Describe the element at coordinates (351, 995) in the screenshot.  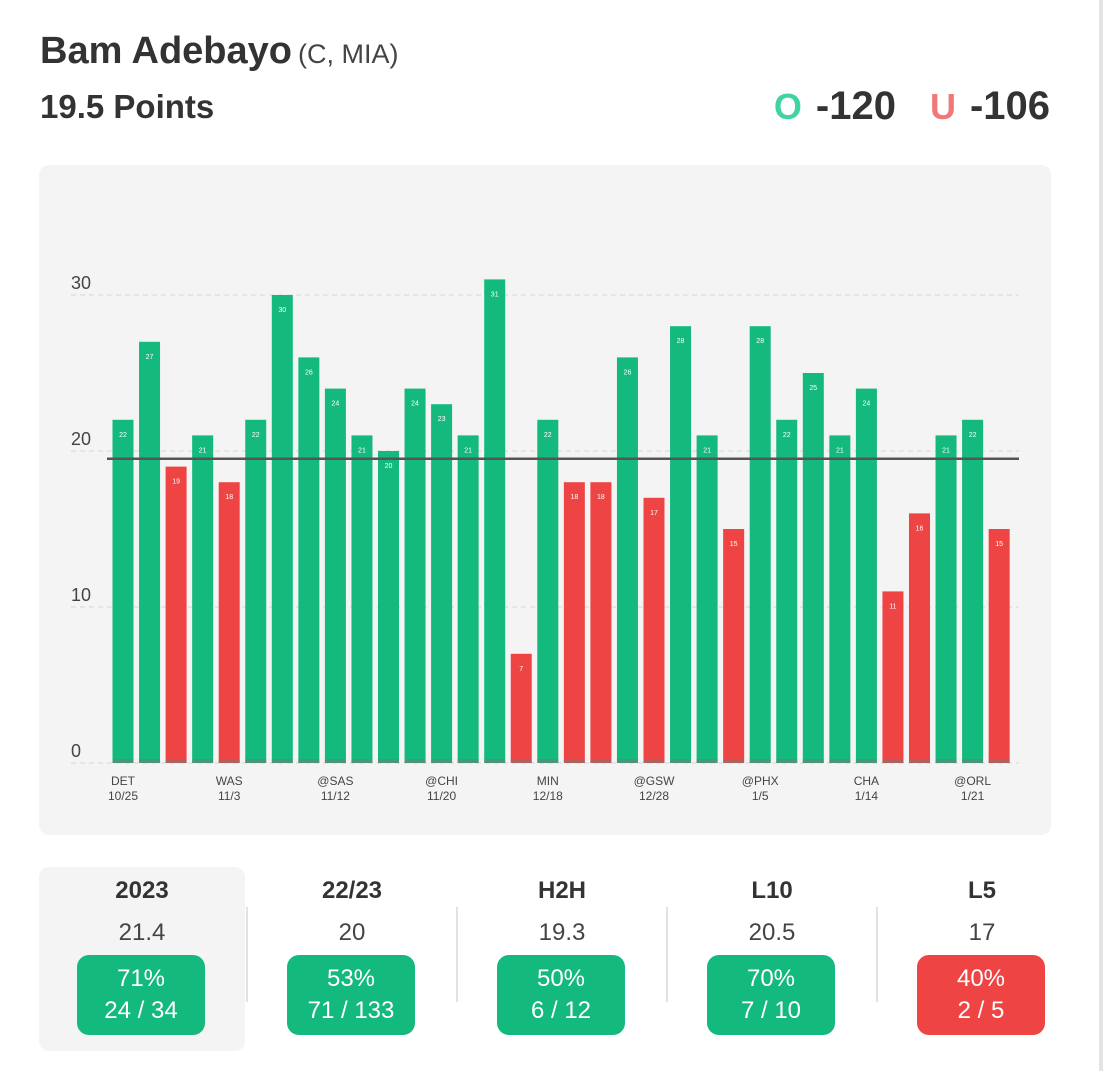
I see `stat-hit-rate-badge: 53% 71 / 133` at that location.